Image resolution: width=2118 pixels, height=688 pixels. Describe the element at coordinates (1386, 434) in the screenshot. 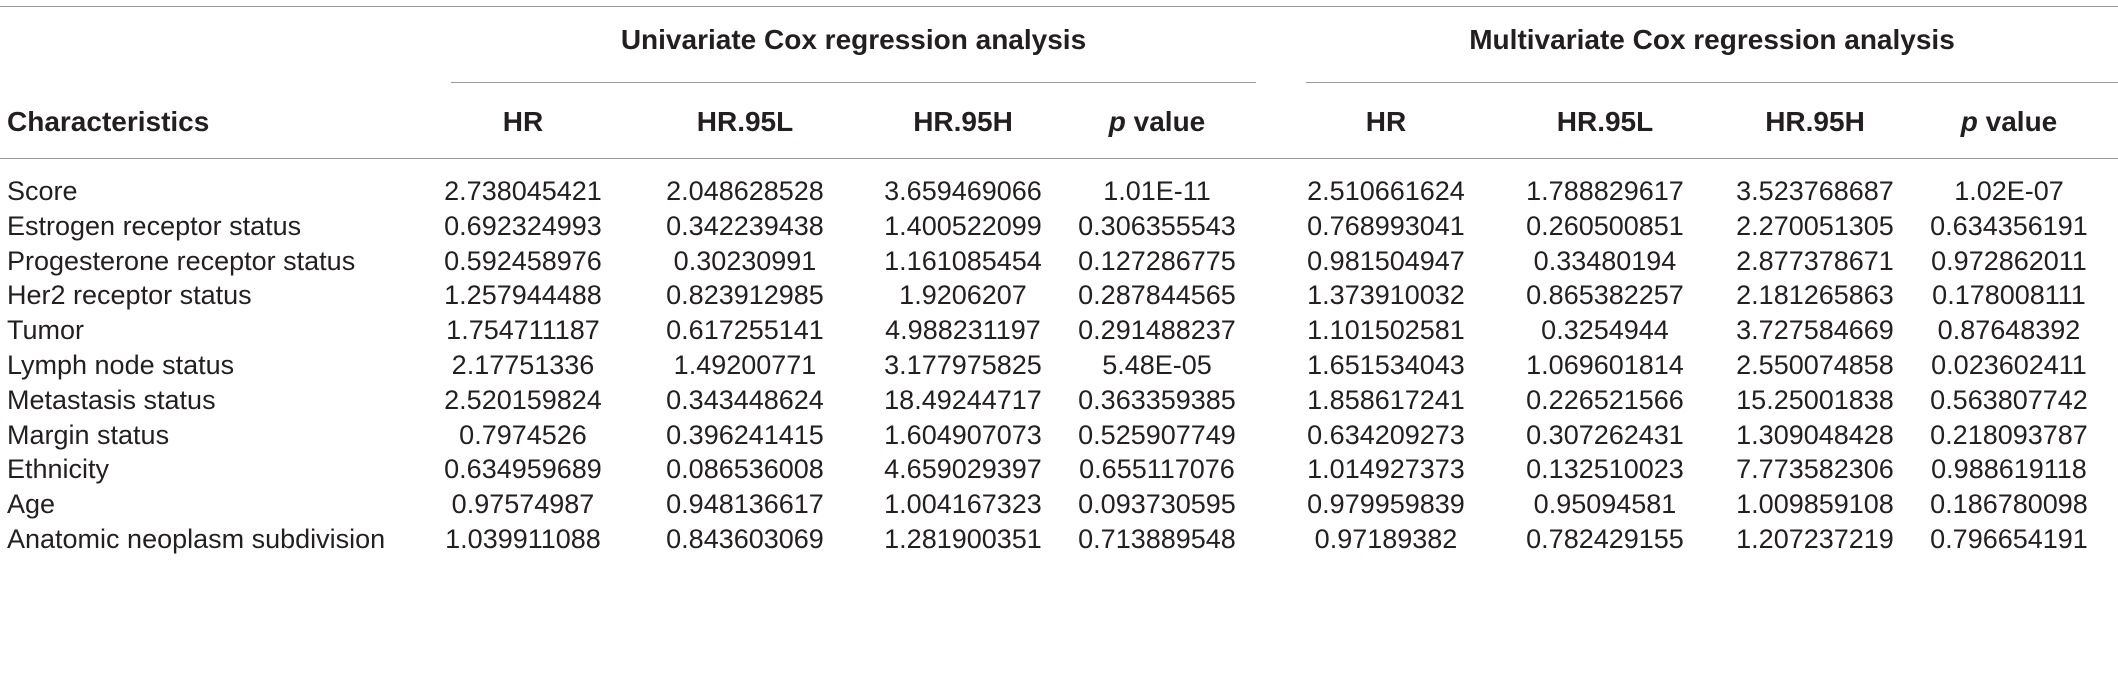

I see `multi-hr-cell: 0.634209273` at that location.